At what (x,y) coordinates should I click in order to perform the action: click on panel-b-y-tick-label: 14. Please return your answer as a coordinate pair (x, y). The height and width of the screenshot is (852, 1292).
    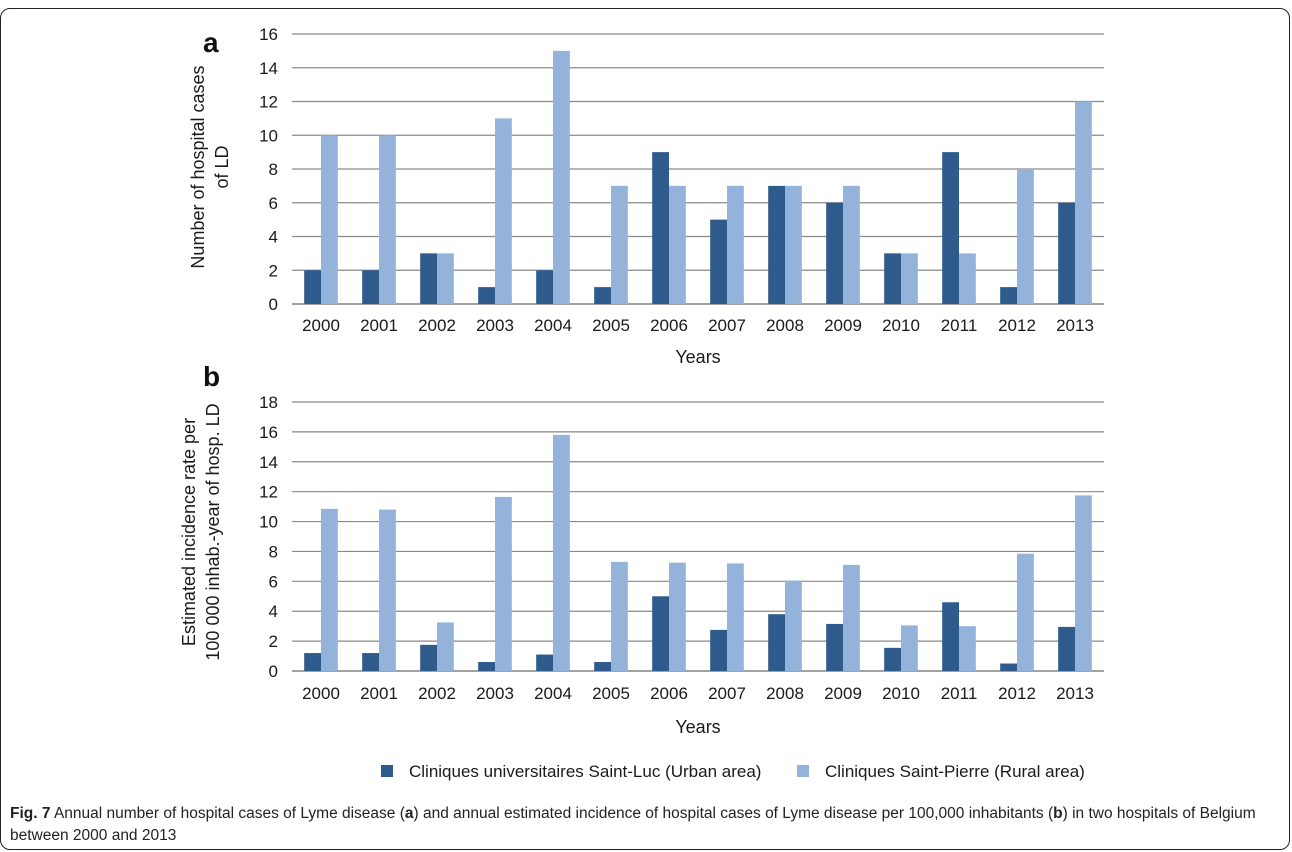
    Looking at the image, I should click on (268, 462).